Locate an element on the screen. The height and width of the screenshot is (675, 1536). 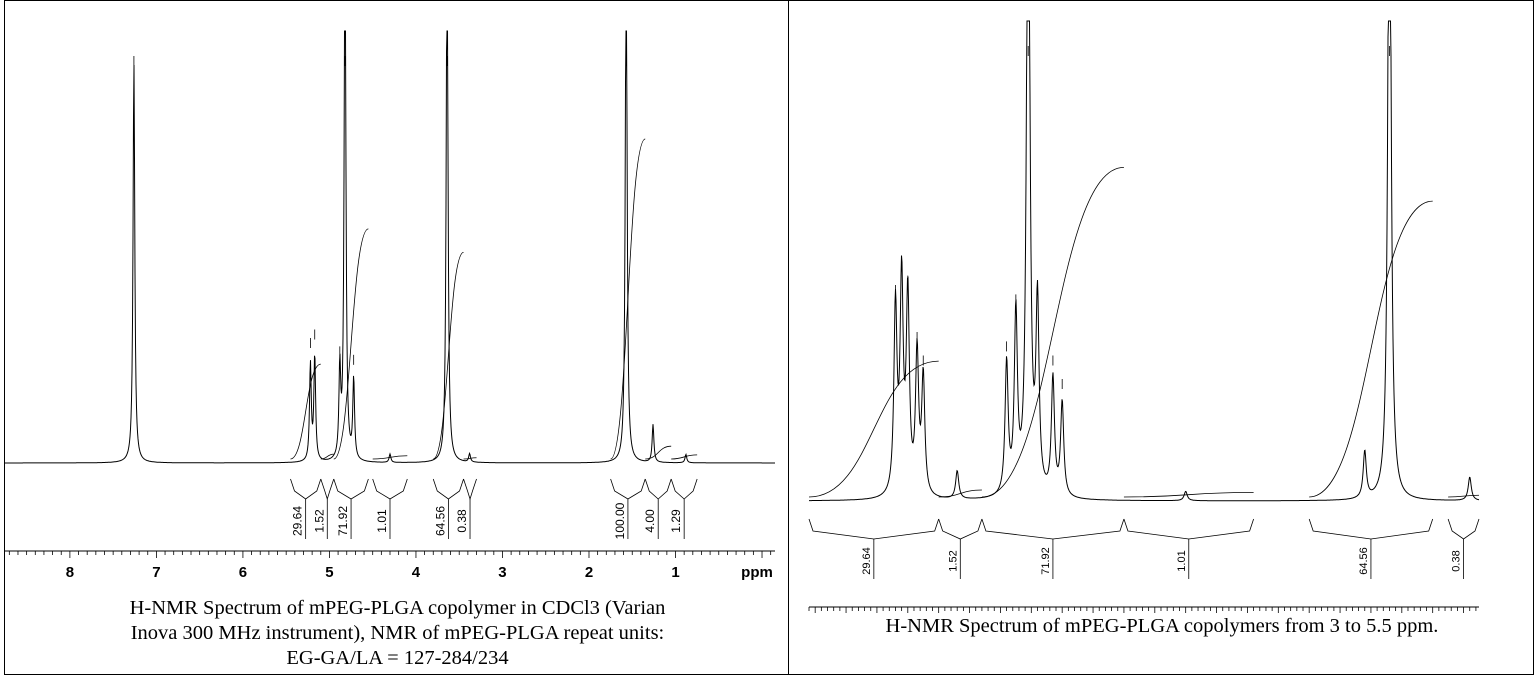
left-integral-label: 100.00 is located at coordinates (620, 520).